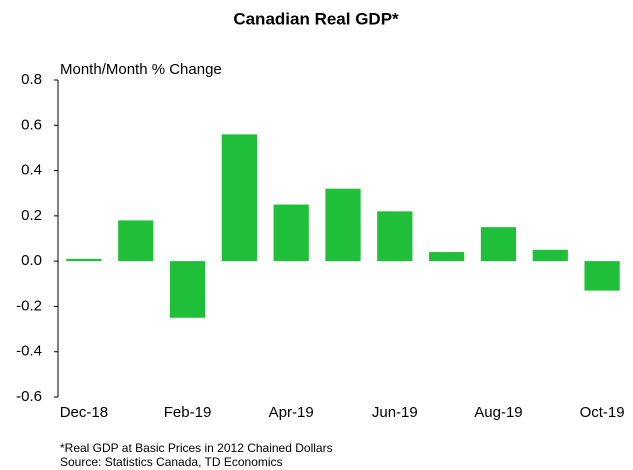 The width and height of the screenshot is (633, 470). What do you see at coordinates (291, 412) in the screenshot?
I see `x-tick-label: Apr-19` at bounding box center [291, 412].